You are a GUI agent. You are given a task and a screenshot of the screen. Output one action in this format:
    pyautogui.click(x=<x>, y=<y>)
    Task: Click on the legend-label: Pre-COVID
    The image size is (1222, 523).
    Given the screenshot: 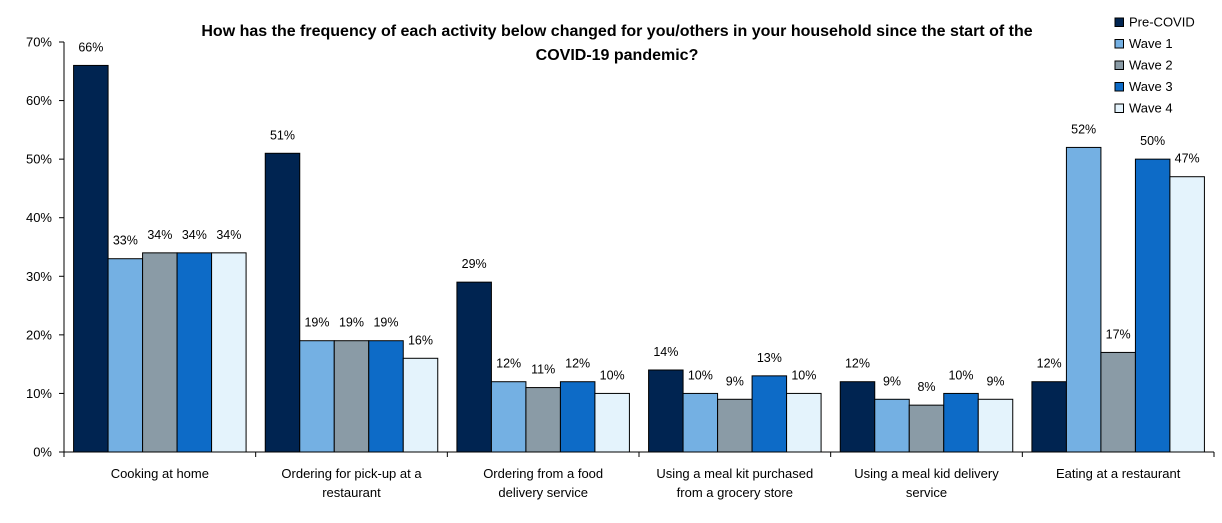 What is the action you would take?
    pyautogui.click(x=1162, y=22)
    